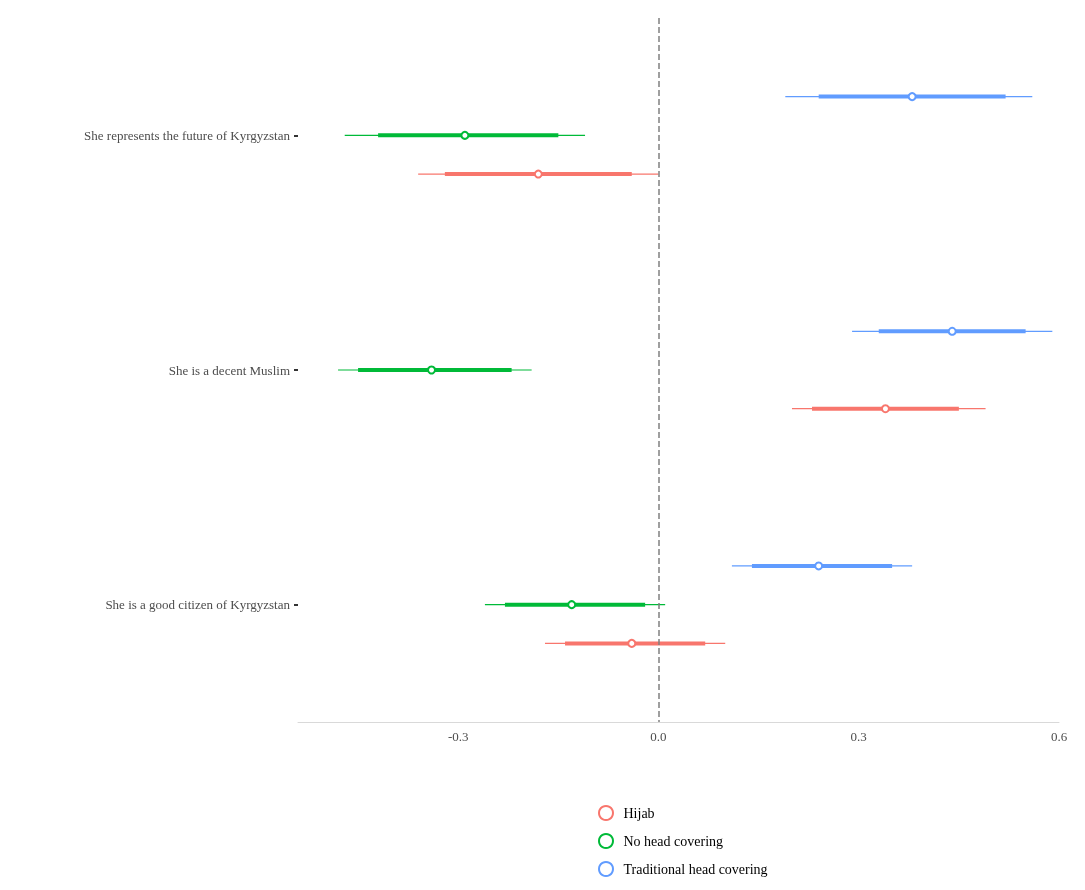 The height and width of the screenshot is (890, 1085). I want to click on y-tick-label: She is a decent Muslim, so click(229, 370).